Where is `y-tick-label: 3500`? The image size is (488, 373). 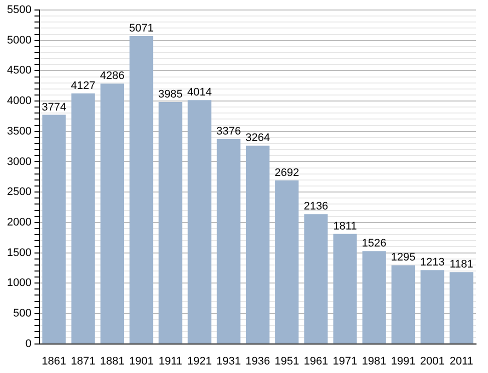 y-tick-label: 3500 is located at coordinates (19, 131).